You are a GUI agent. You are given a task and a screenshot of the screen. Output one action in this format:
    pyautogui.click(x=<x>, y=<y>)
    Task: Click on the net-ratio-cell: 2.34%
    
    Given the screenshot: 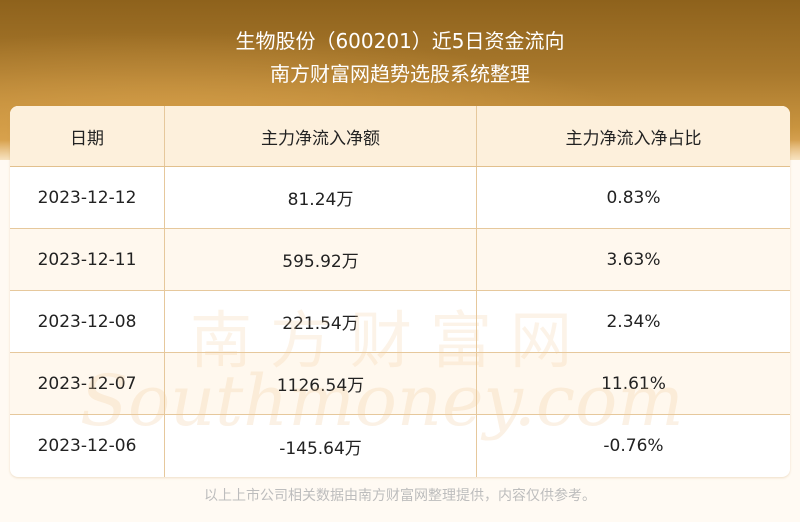 What is the action you would take?
    pyautogui.click(x=633, y=321)
    